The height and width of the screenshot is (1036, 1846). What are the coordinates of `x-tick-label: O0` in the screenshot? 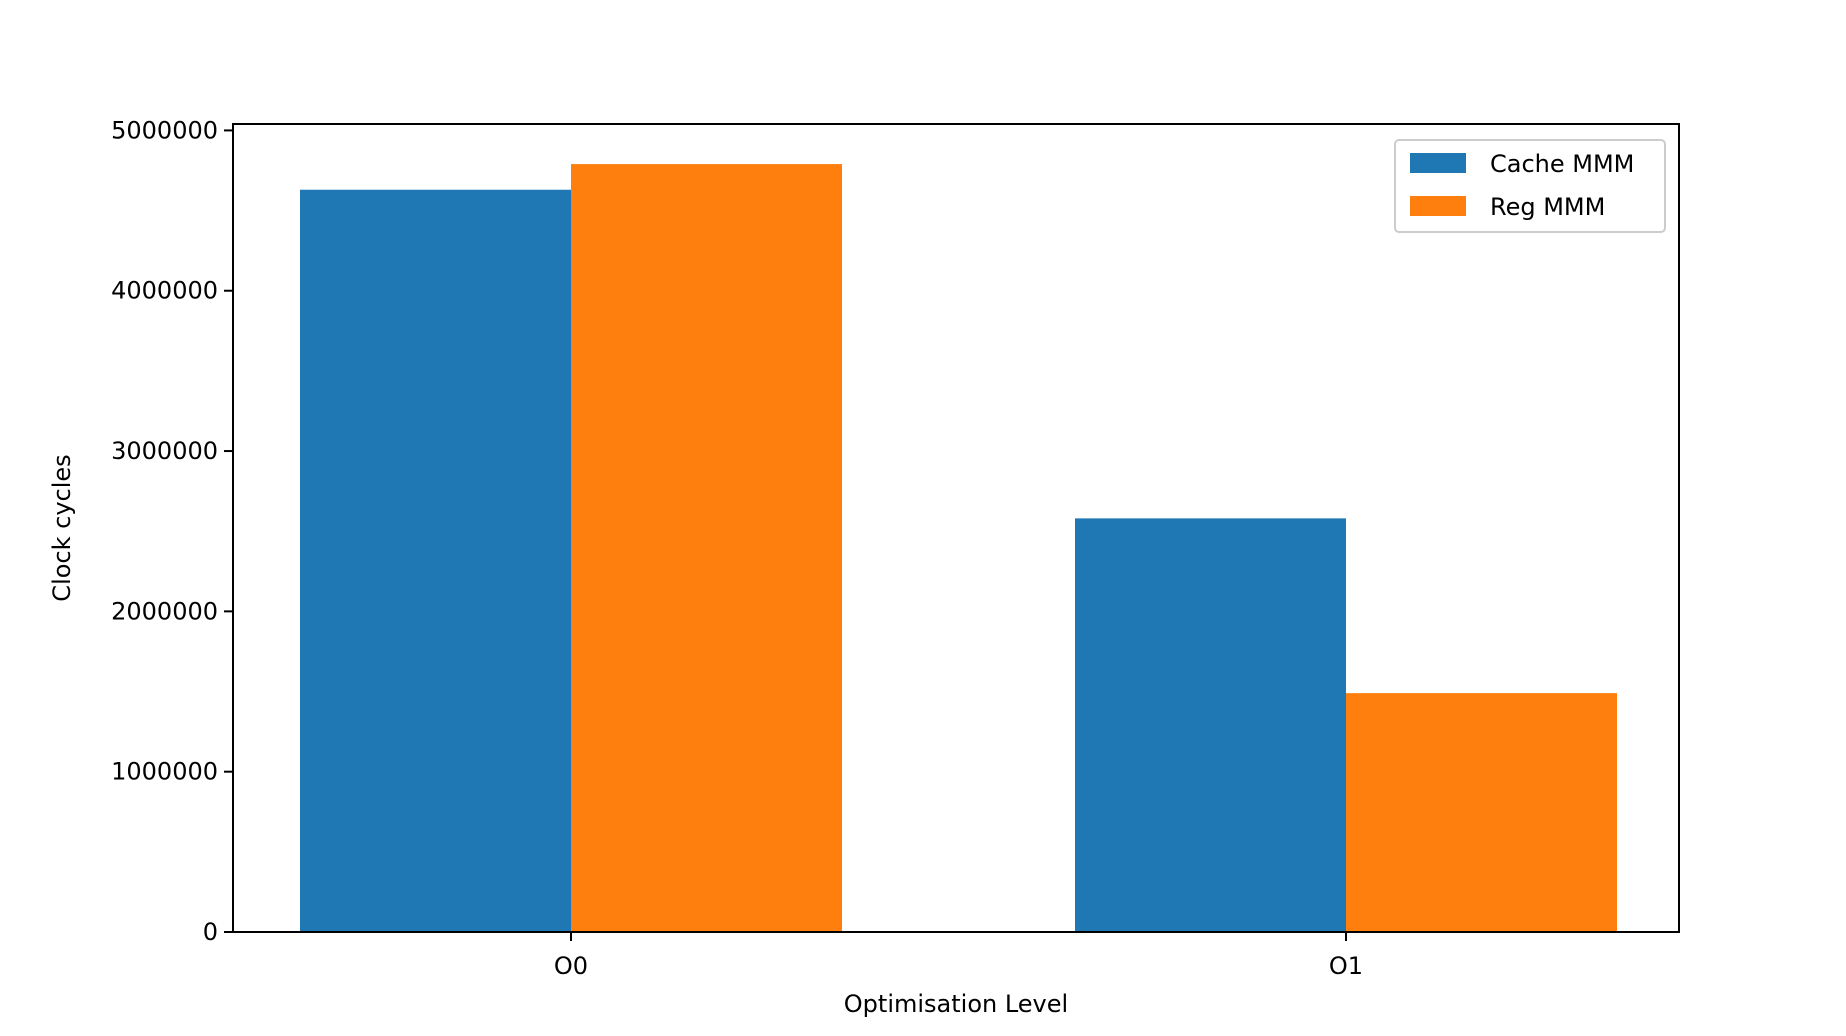 It's located at (571, 966).